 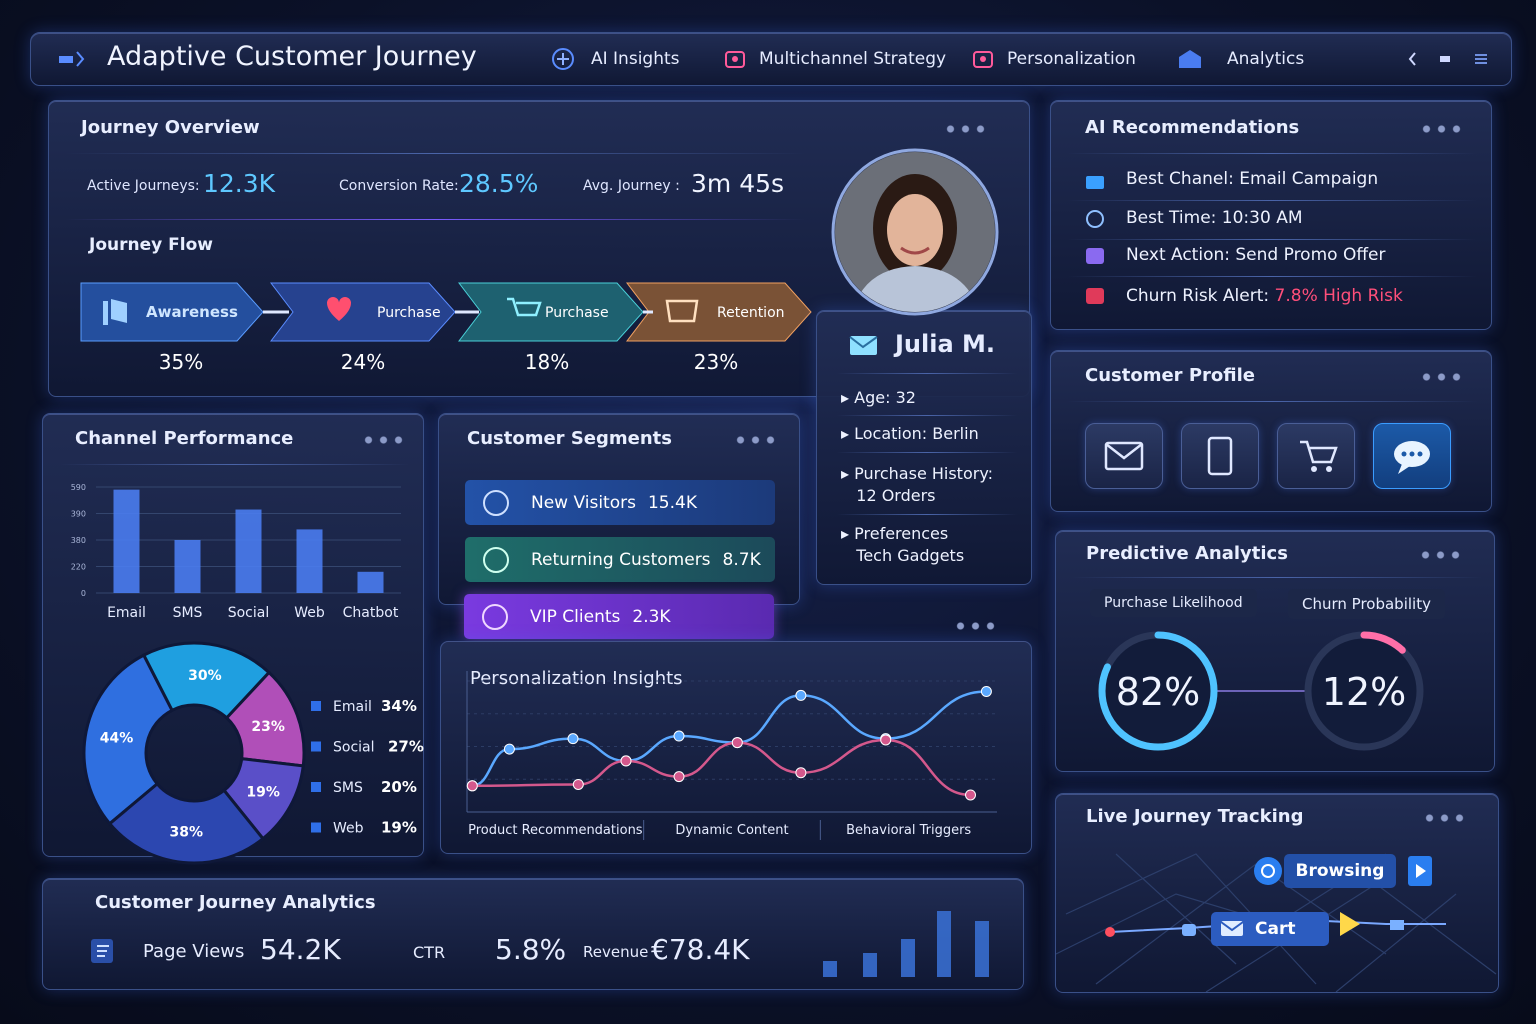 I want to click on live-tracking-panel: Live Journey Tracking Browsing Cart, so click(x=1277, y=893).